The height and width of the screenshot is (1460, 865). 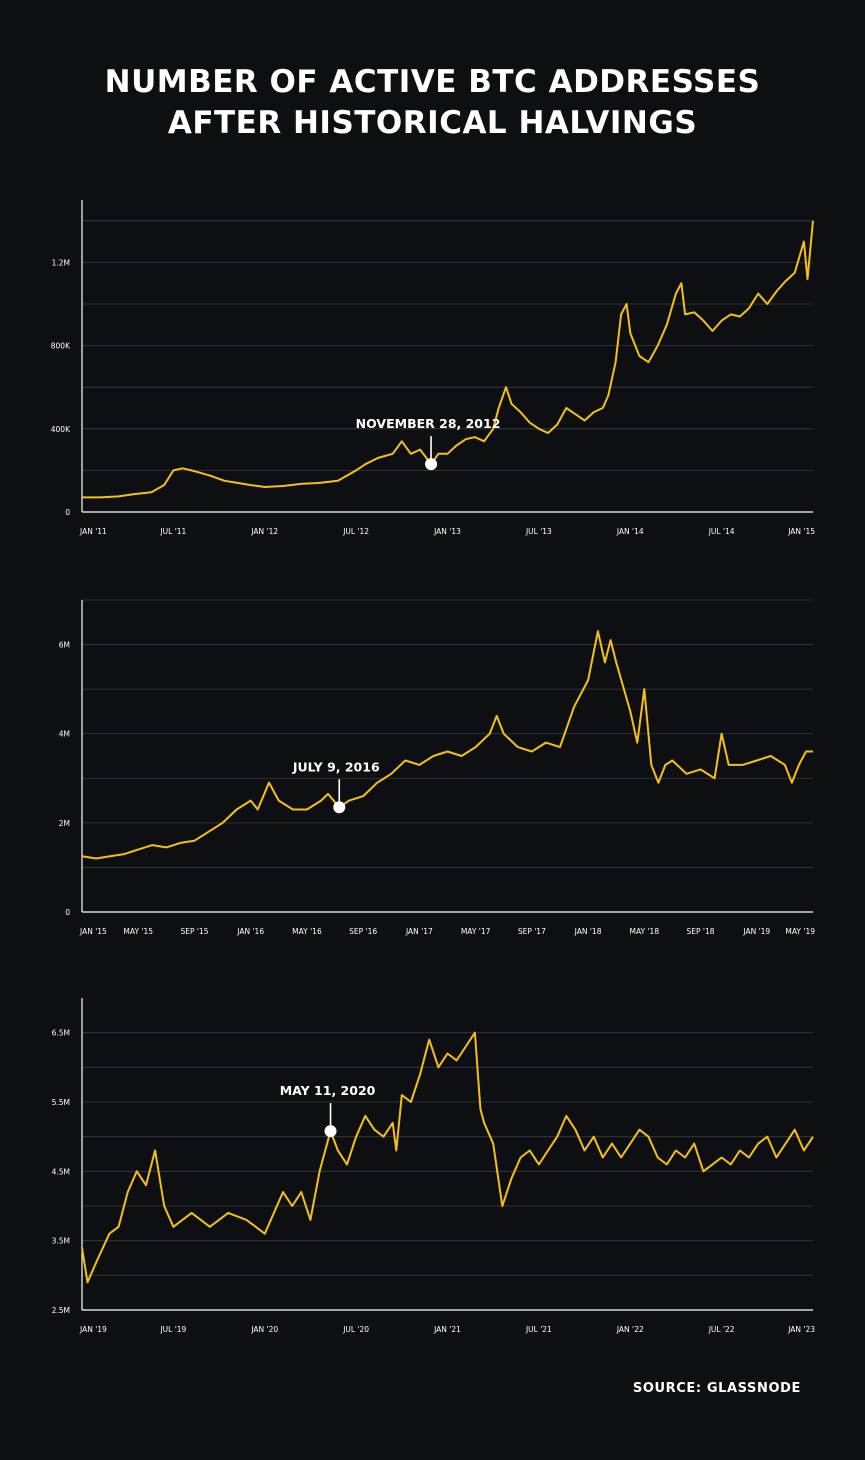 What do you see at coordinates (64, 645) in the screenshot?
I see `y-tick-label: 6M` at bounding box center [64, 645].